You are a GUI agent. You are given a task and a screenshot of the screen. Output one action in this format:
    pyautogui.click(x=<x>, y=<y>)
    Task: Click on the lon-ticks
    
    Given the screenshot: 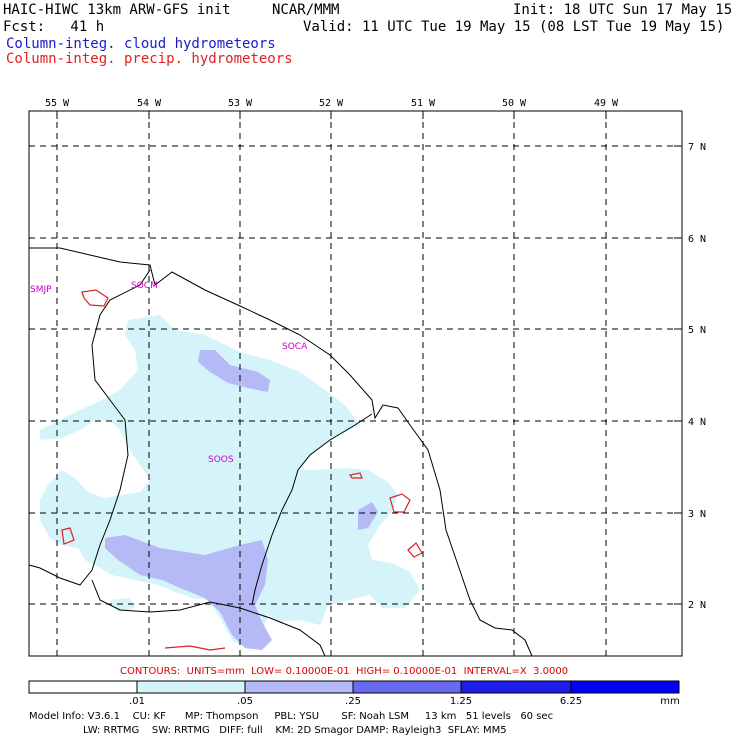 What is the action you would take?
    pyautogui.click(x=331, y=115)
    